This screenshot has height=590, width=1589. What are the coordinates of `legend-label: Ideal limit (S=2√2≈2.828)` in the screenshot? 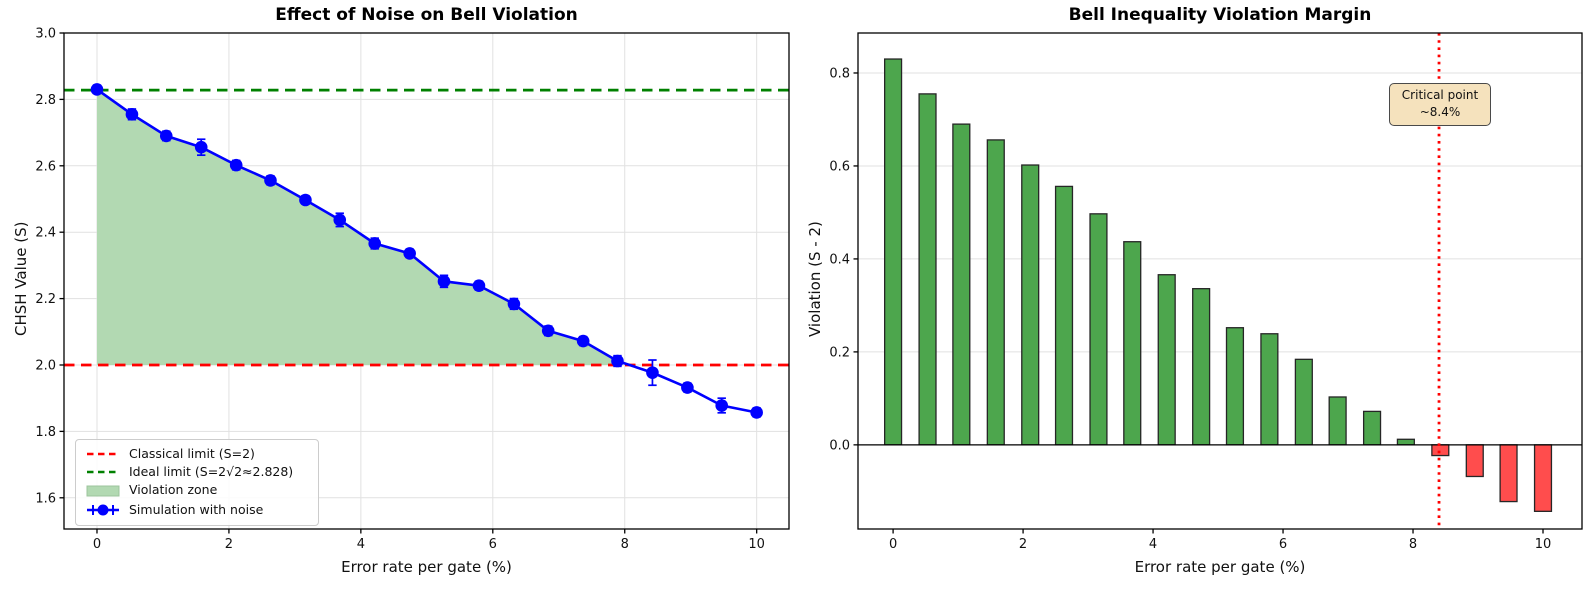 It's located at (211, 472).